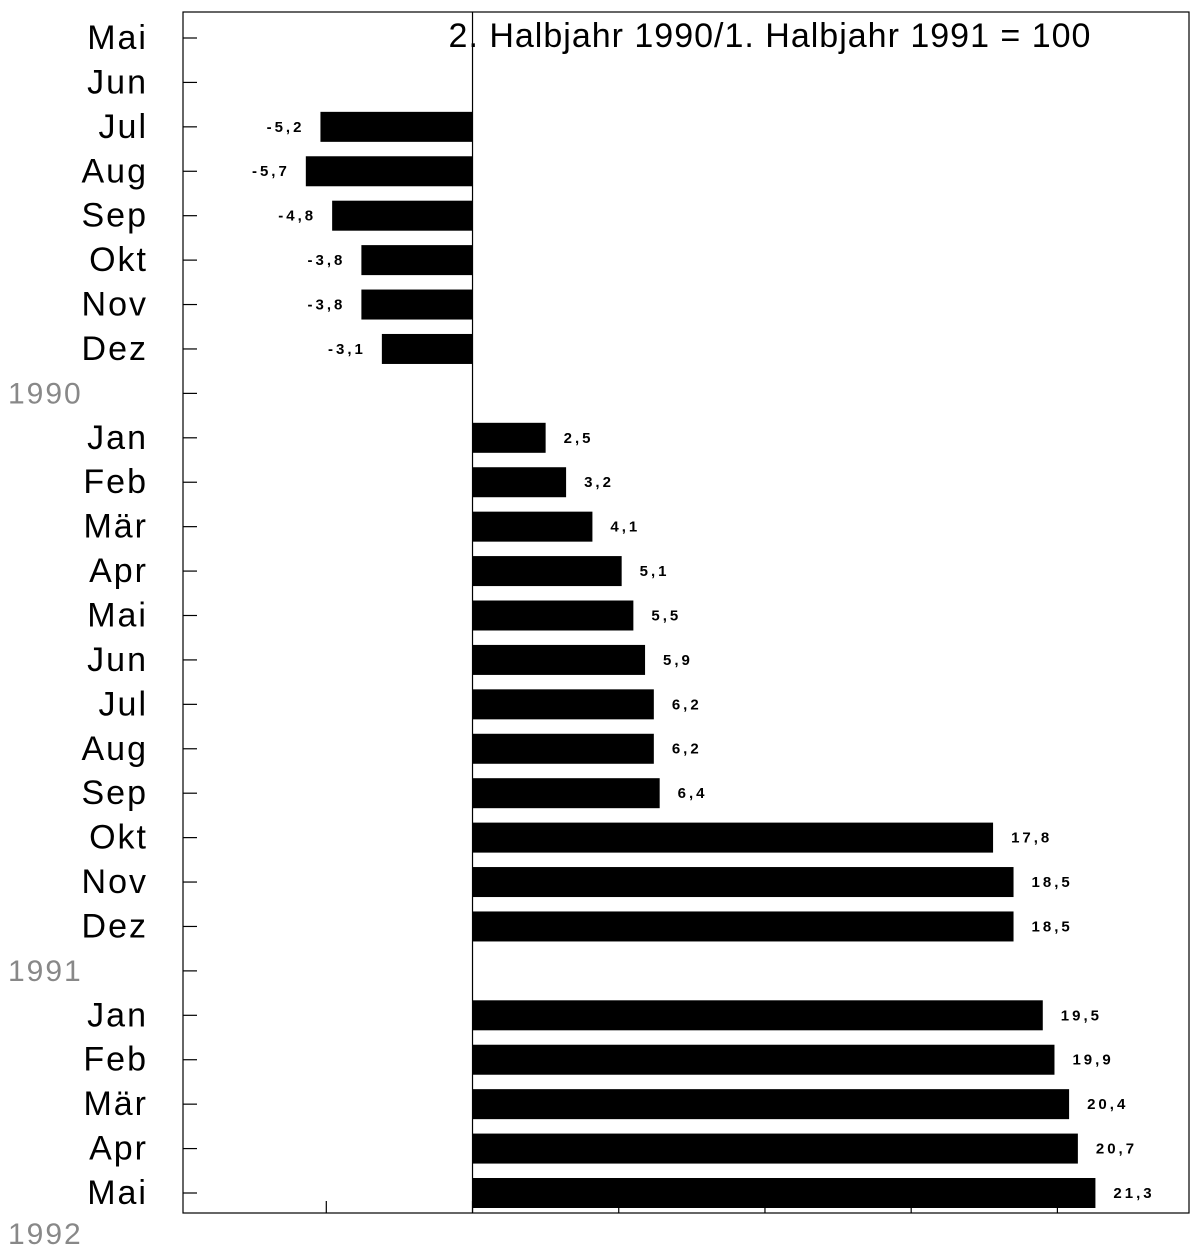  What do you see at coordinates (1031, 838) in the screenshot?
I see `value-label: 17,8` at bounding box center [1031, 838].